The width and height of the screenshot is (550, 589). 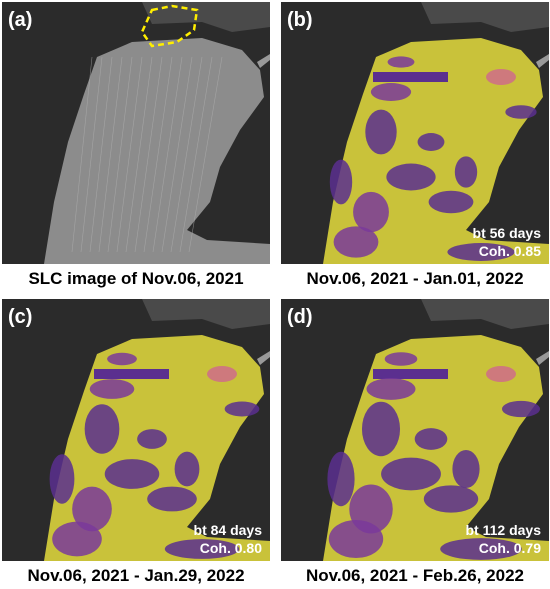 What do you see at coordinates (300, 20) in the screenshot?
I see `panel-label: (b)` at bounding box center [300, 20].